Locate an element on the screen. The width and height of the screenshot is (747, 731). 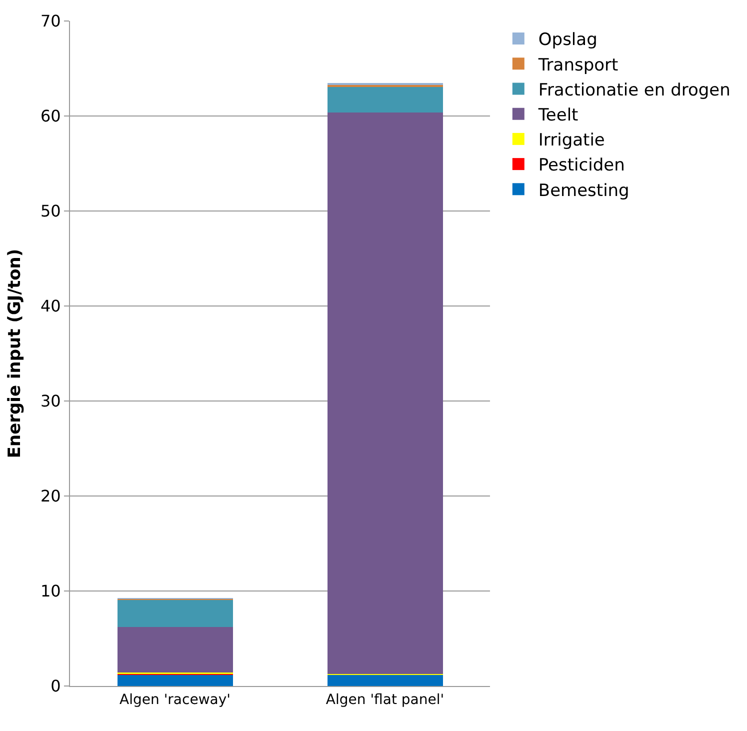
legend-label: Bemesting is located at coordinates (584, 190).